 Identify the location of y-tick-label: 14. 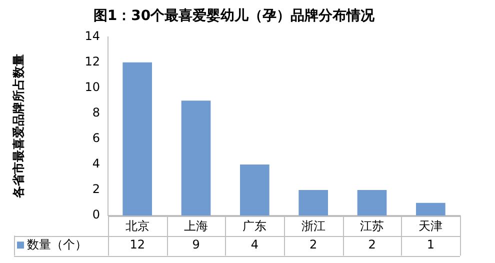
(92, 35).